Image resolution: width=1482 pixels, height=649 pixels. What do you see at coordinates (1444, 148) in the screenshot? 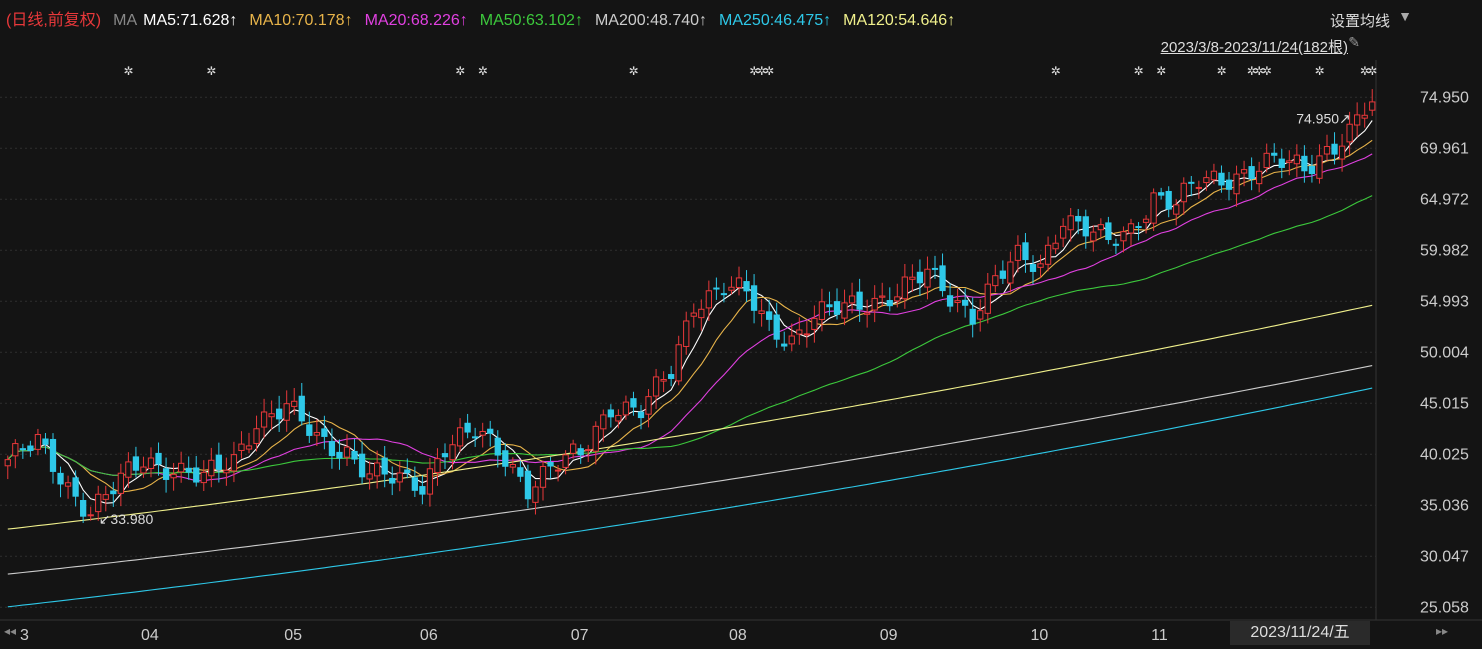
I see `y-tick-label: 69.961` at bounding box center [1444, 148].